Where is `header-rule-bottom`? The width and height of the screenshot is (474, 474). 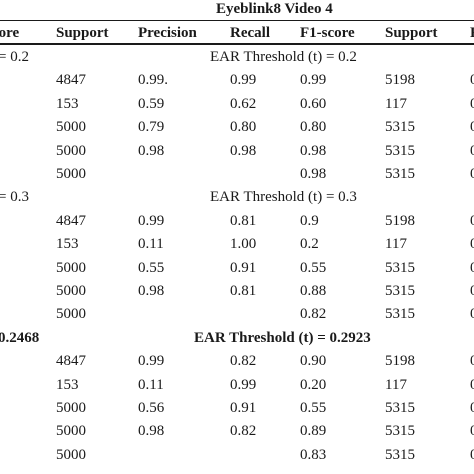 header-rule-bottom is located at coordinates (237, 44).